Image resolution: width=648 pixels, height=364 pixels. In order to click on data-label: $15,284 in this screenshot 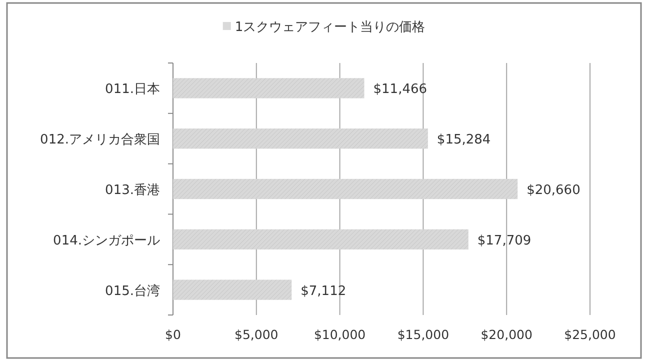, I will do `click(463, 140)`.